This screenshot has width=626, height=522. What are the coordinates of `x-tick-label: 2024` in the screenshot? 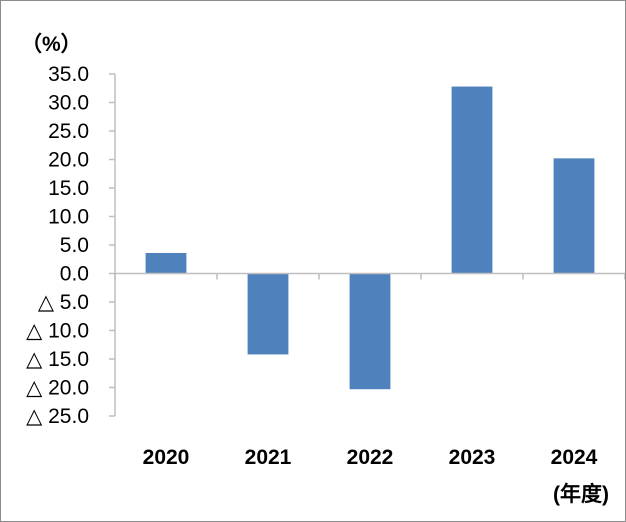 It's located at (574, 457).